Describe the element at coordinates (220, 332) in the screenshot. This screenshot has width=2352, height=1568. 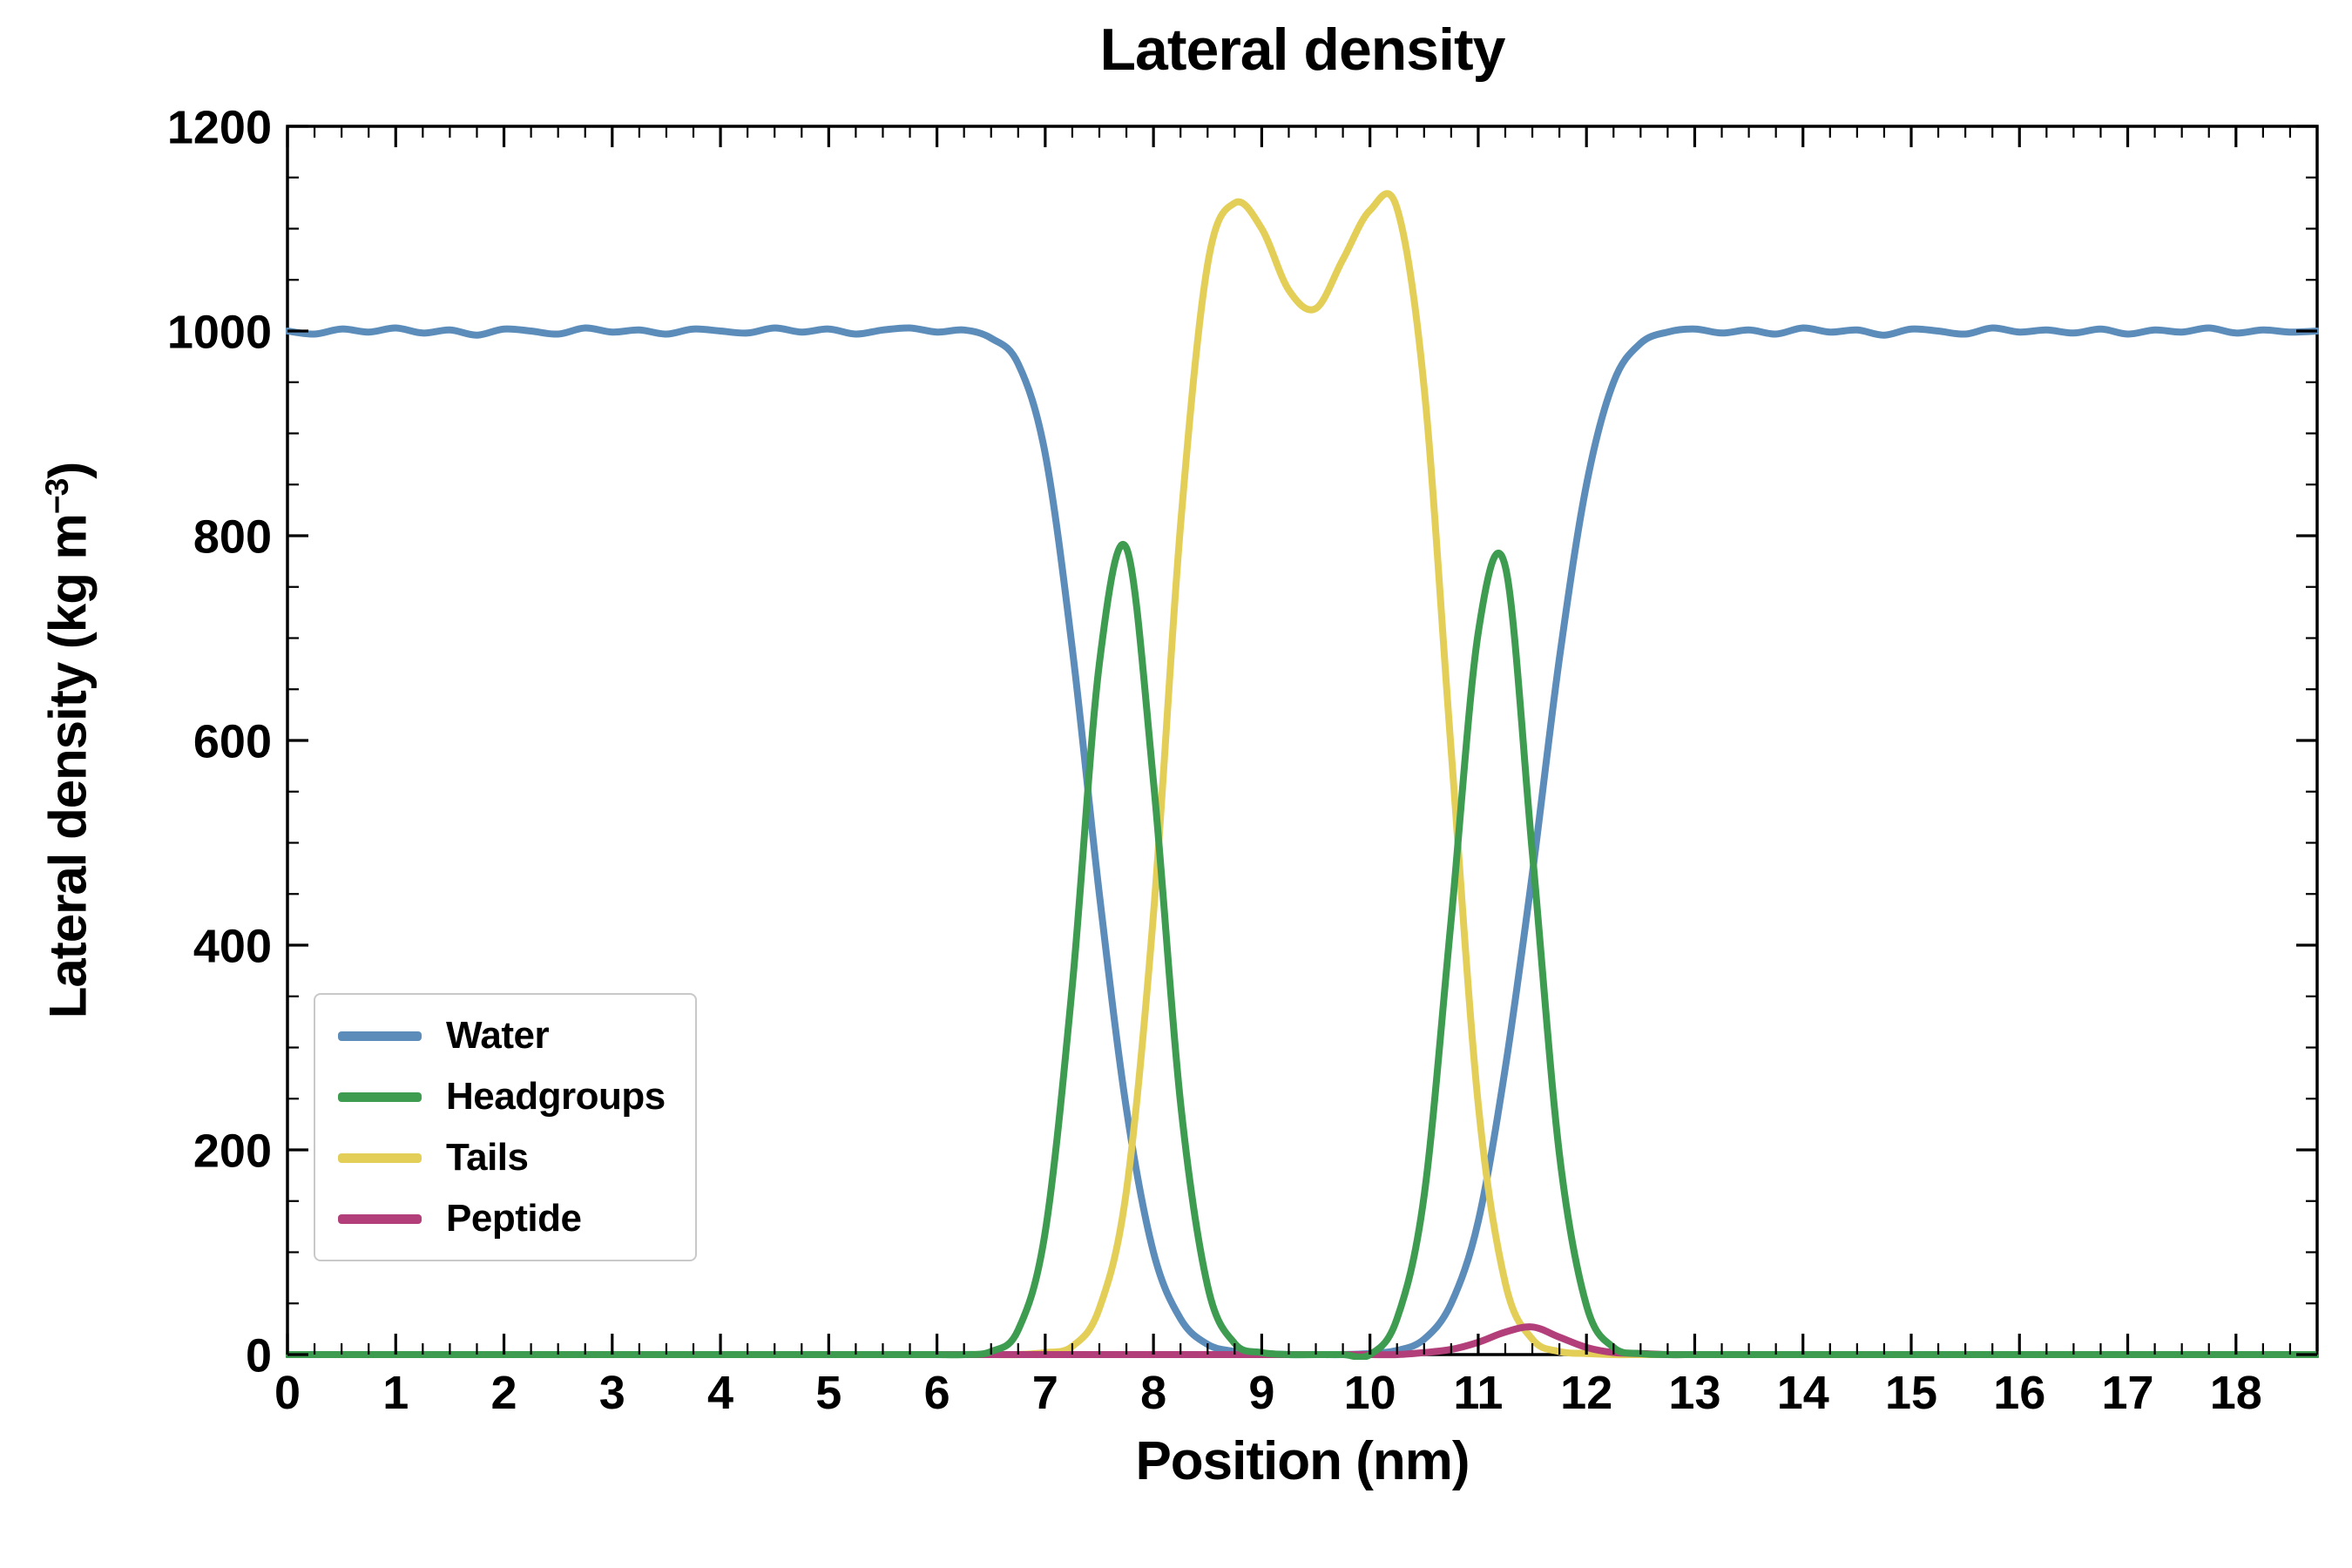
I see `y-tick-label: 1000` at that location.